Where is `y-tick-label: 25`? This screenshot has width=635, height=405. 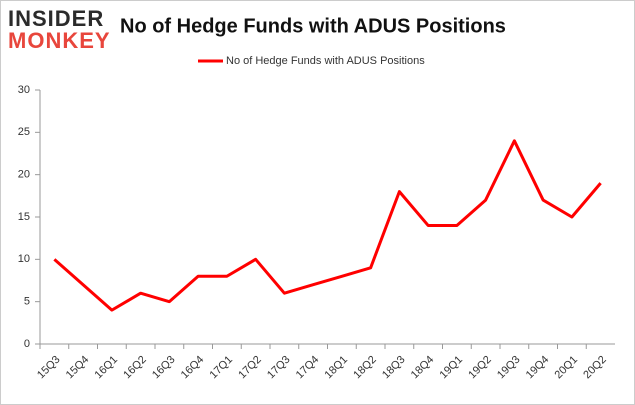
y-tick-label: 25 is located at coordinates (24, 132).